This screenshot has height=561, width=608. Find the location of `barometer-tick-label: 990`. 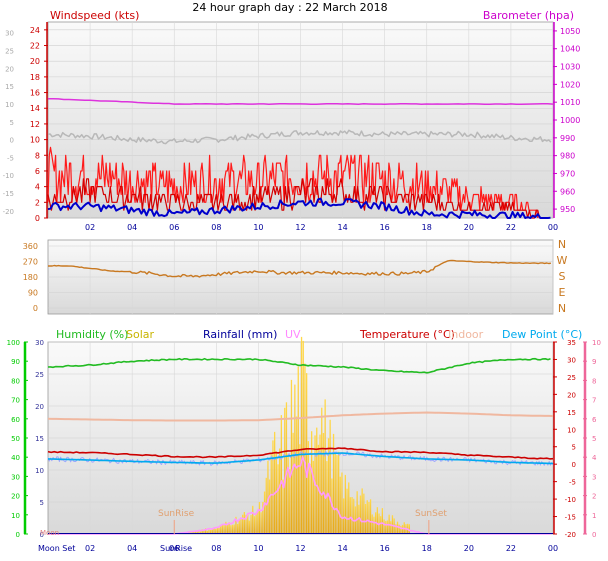

barometer-tick-label: 990 is located at coordinates (567, 138).